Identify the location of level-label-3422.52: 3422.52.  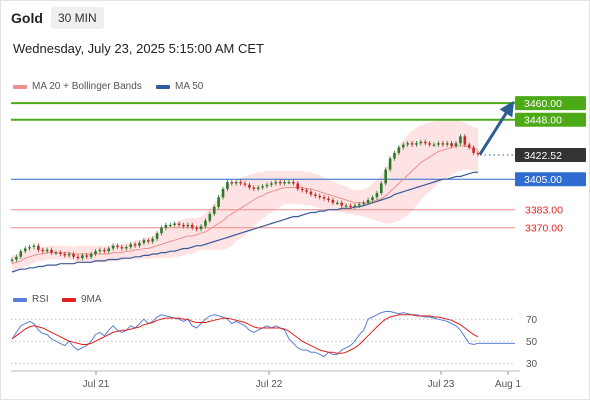
(543, 156).